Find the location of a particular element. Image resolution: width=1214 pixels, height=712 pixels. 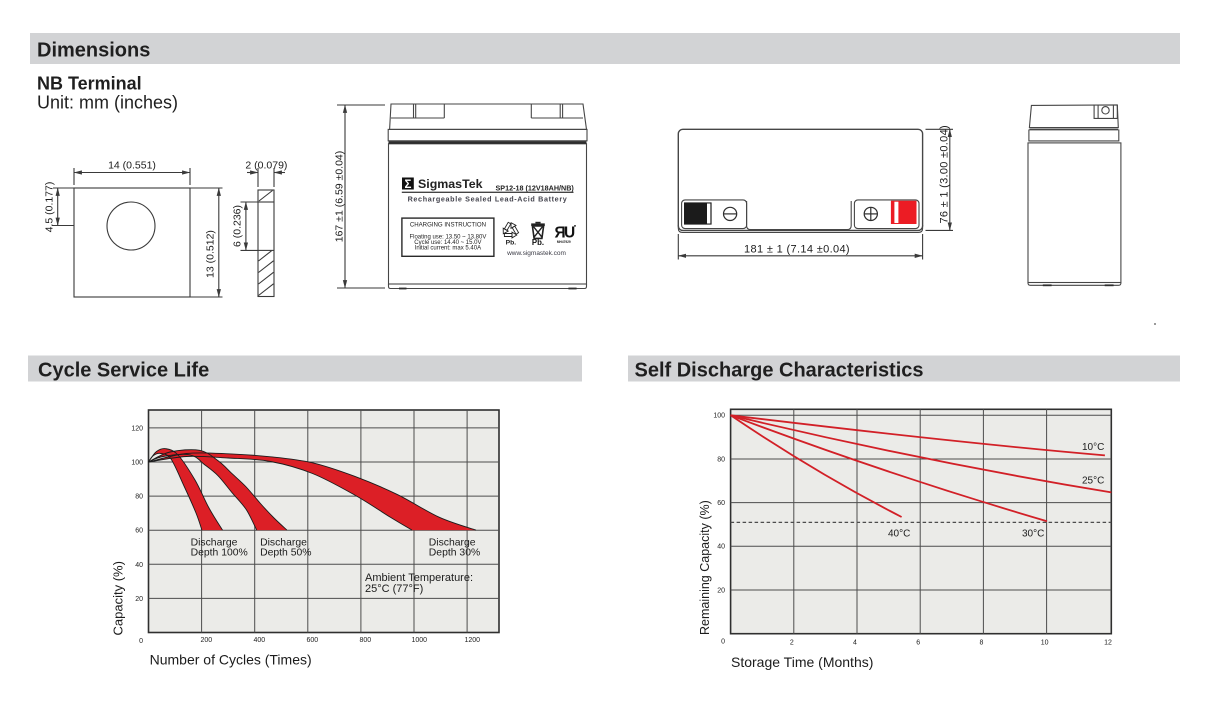

svg-text: Depth 50% is located at coordinates (285, 553).